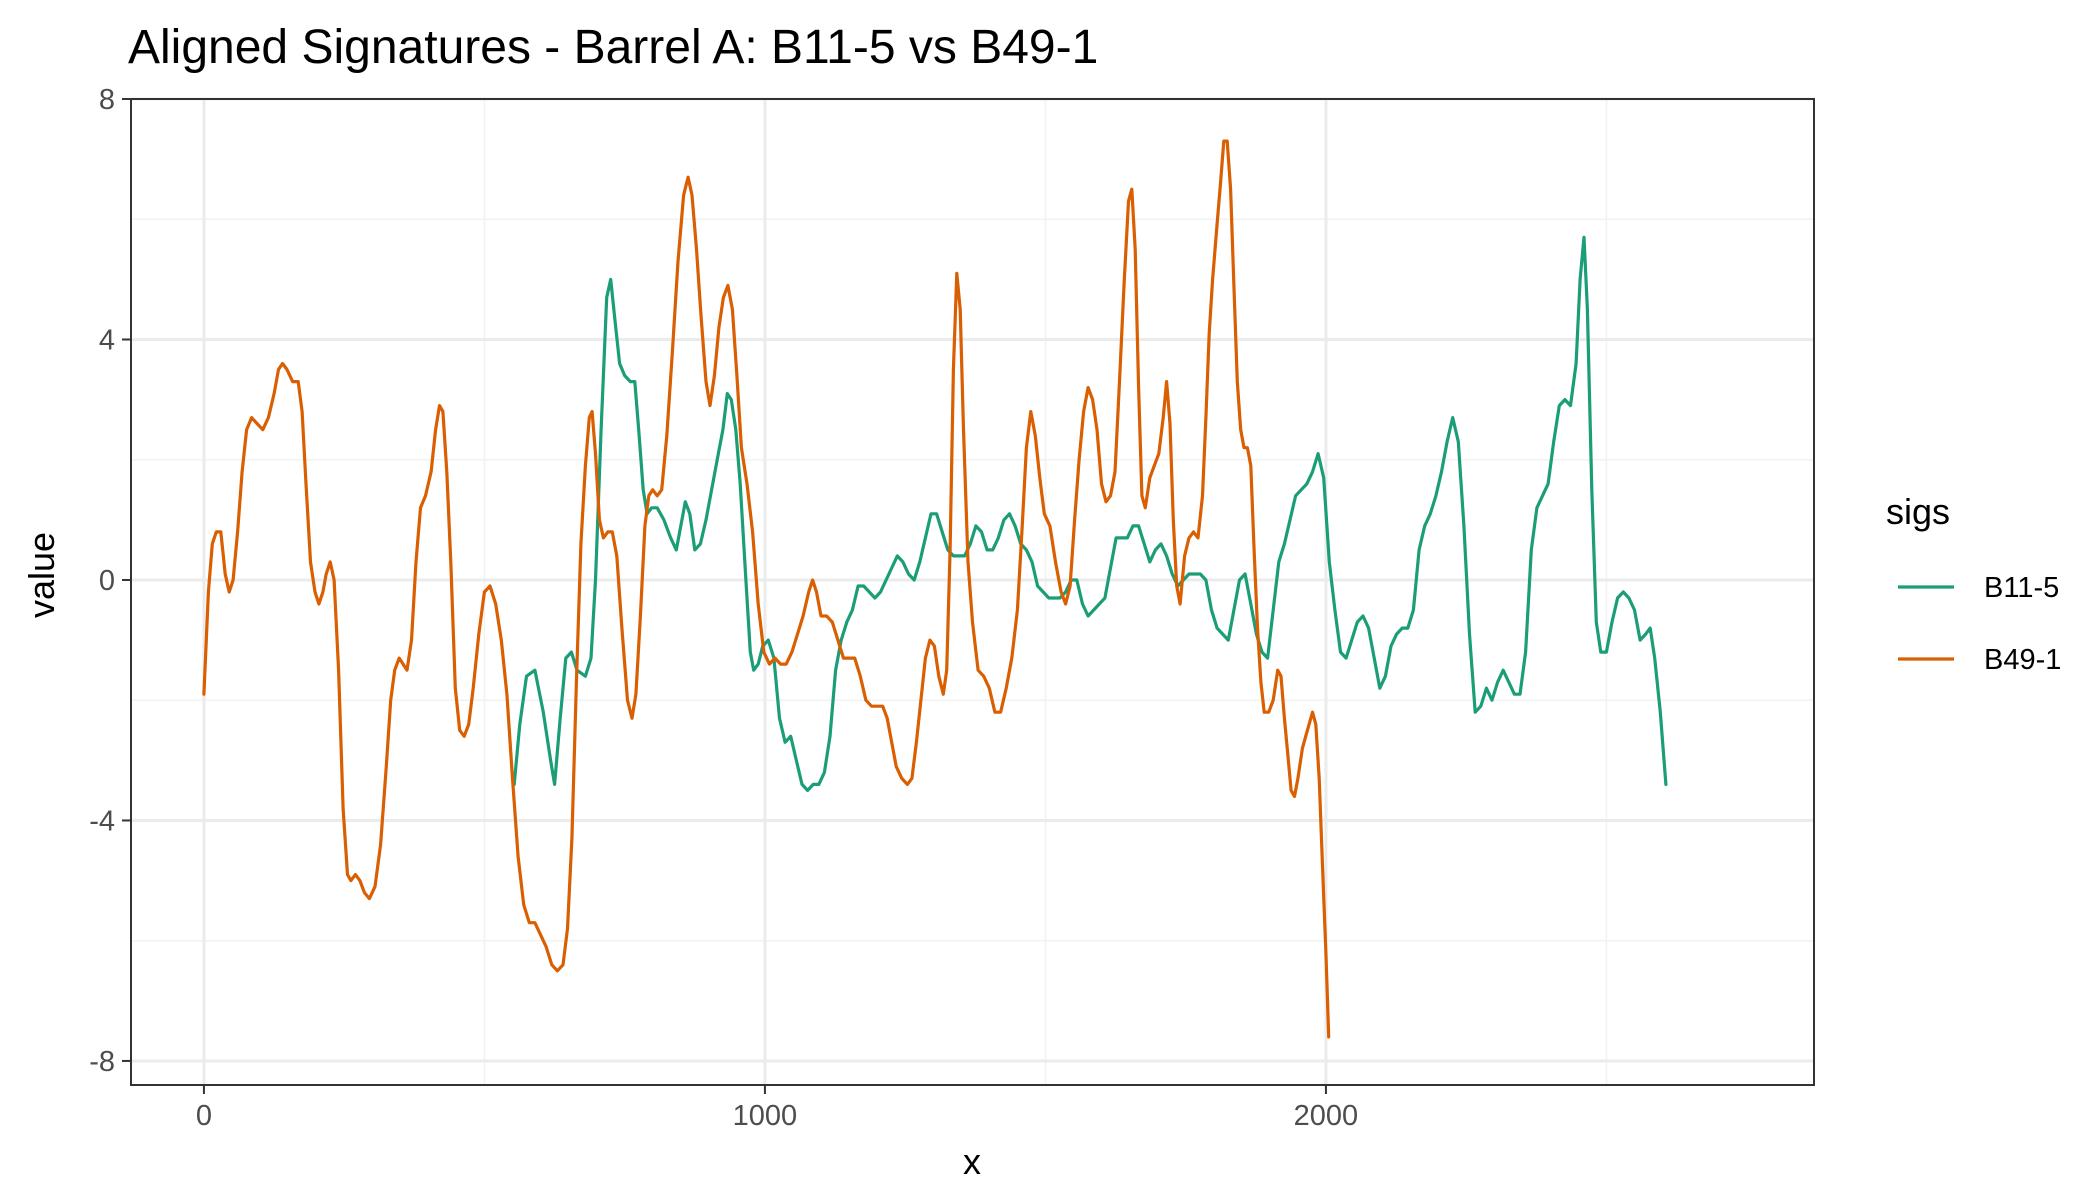  What do you see at coordinates (765, 1116) in the screenshot?
I see `x-tick-label: 1000` at bounding box center [765, 1116].